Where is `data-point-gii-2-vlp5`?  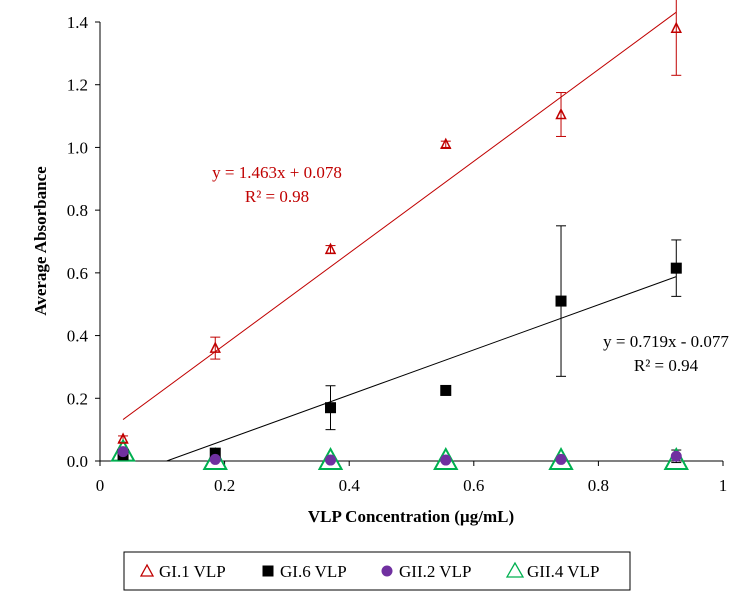
data-point-gii-2-vlp5 is located at coordinates (676, 456).